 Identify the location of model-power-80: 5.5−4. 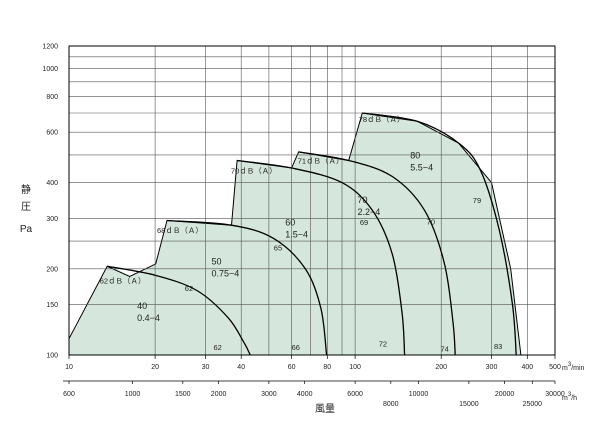
(421, 168).